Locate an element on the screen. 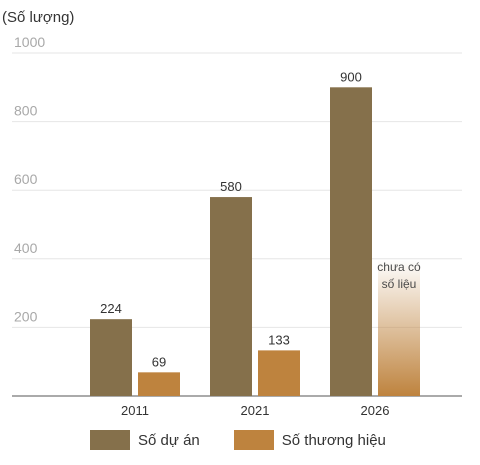 The width and height of the screenshot is (480, 465). legend-swatch-brands is located at coordinates (253, 440).